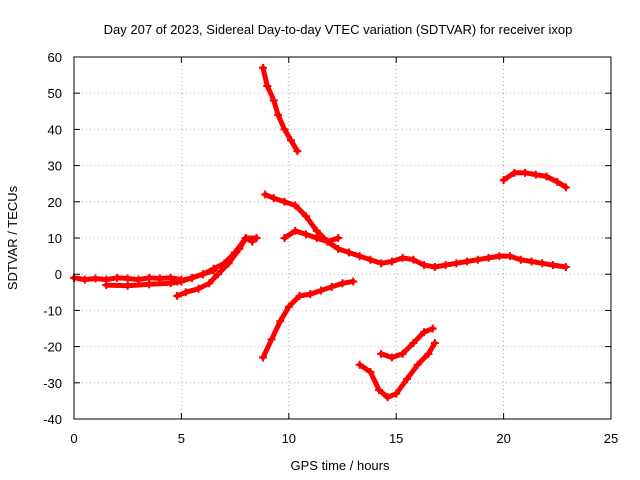 The height and width of the screenshot is (480, 640). I want to click on y-tick-label: -20, so click(52, 347).